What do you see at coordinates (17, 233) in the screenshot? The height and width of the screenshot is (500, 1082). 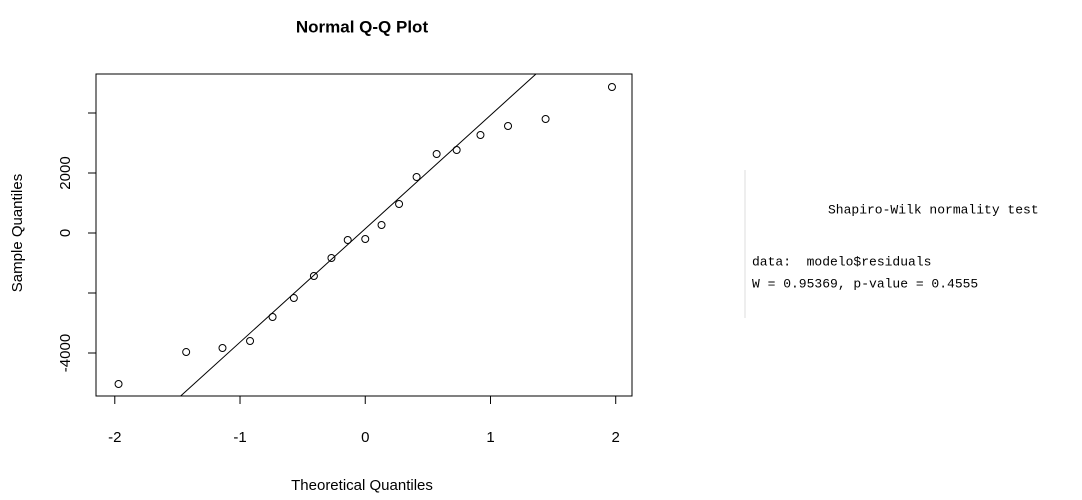 I see `y-axis-label: Sample Quantiles` at bounding box center [17, 233].